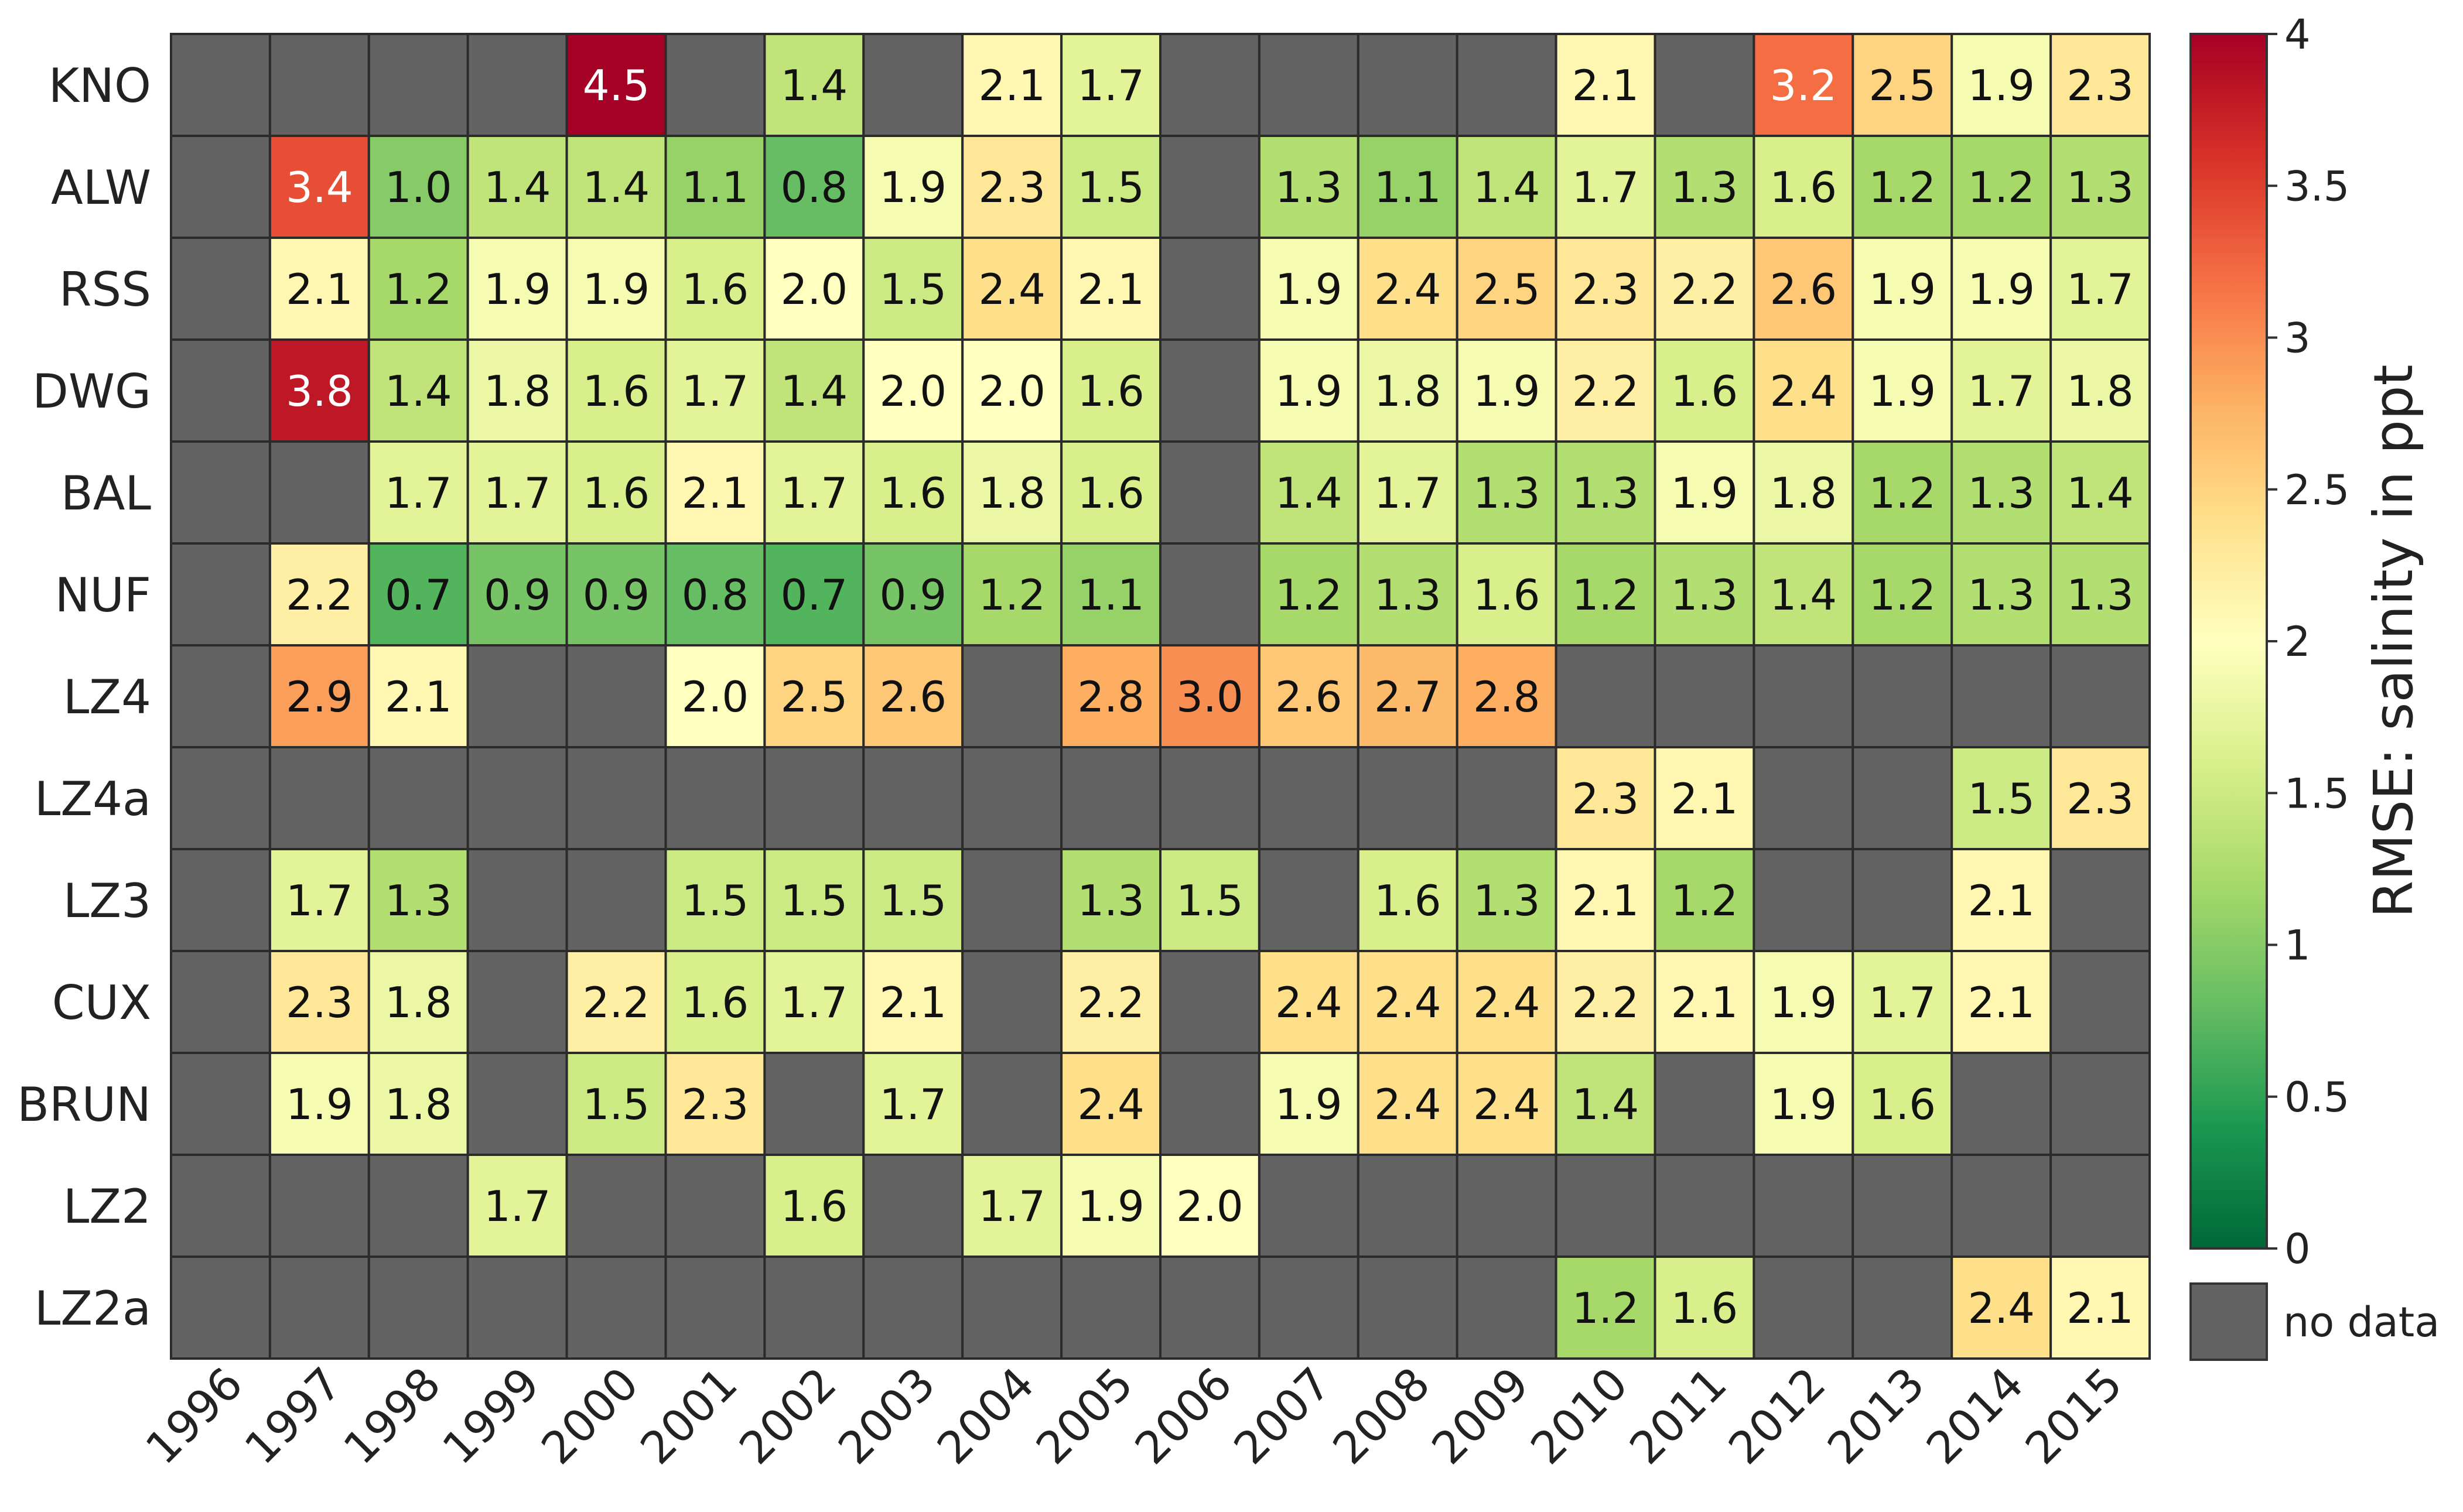 The width and height of the screenshot is (2463, 1512). Describe the element at coordinates (194, 1416) in the screenshot. I see `x-tick-label: 1996` at that location.